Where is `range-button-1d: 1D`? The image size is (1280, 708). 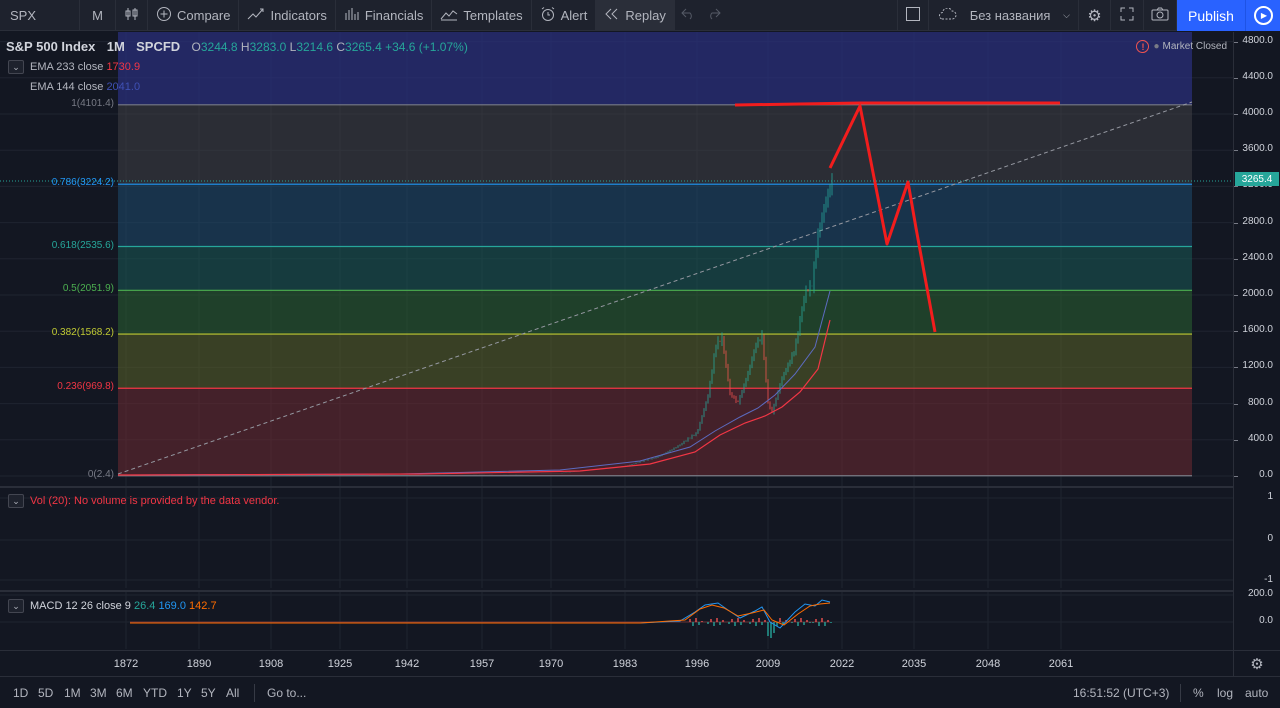
range-button-1d: 1D is located at coordinates (21, 693).